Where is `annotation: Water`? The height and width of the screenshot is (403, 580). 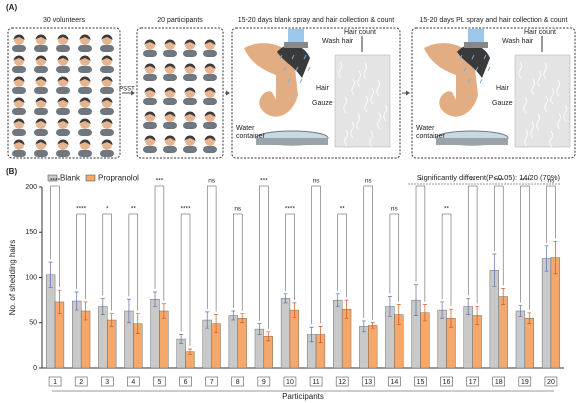
annotation: Water is located at coordinates (245, 128).